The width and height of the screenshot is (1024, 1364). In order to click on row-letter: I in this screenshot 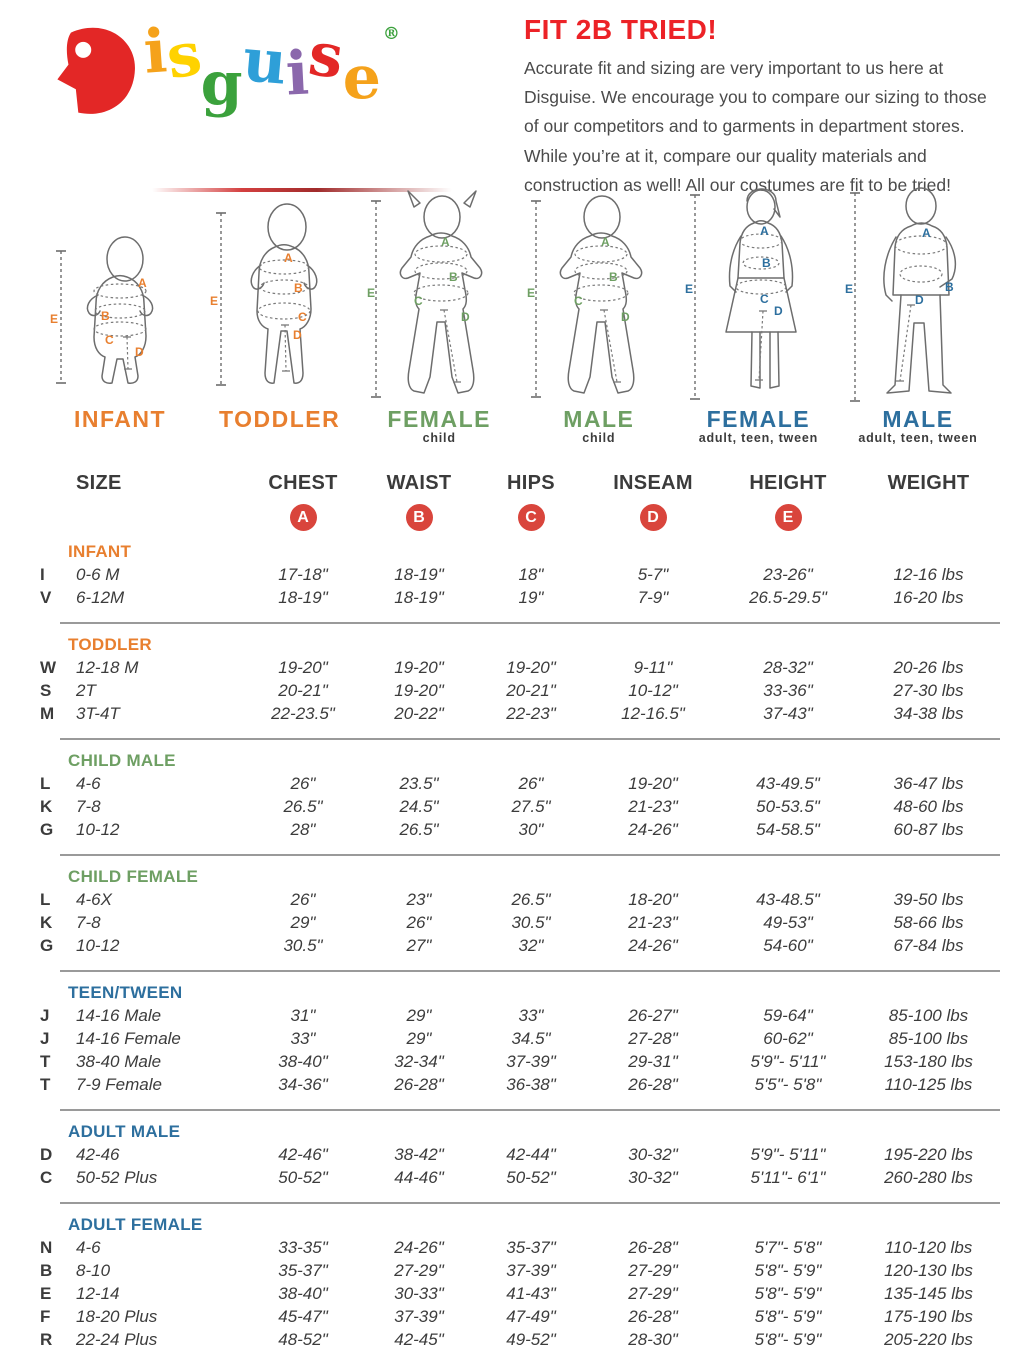, I will do `click(42, 575)`.